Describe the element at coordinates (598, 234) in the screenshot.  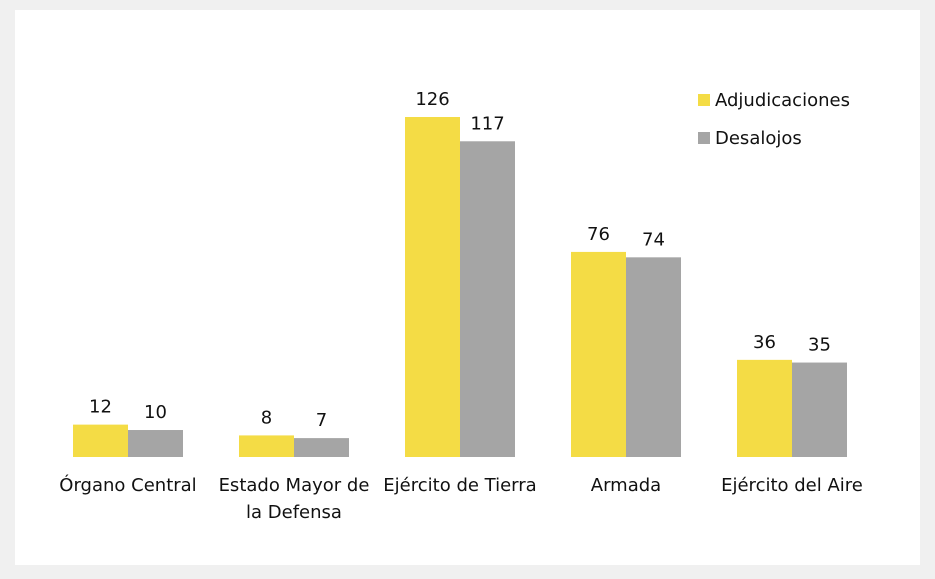
I see `value-label: 76` at that location.